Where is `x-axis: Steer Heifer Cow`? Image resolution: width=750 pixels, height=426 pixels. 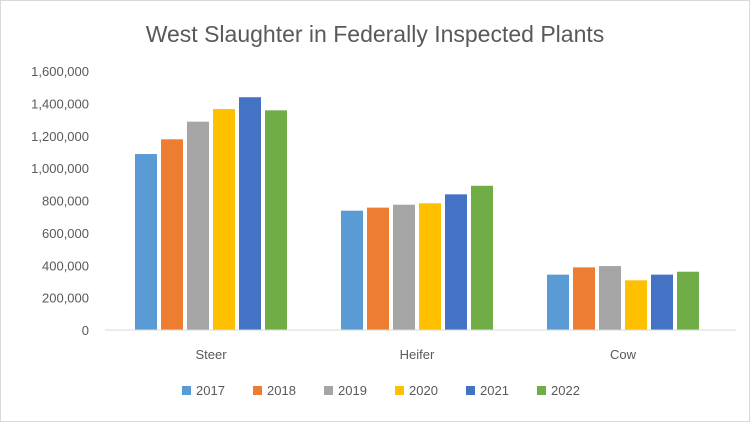
x-axis: Steer Heifer Cow is located at coordinates (415, 354).